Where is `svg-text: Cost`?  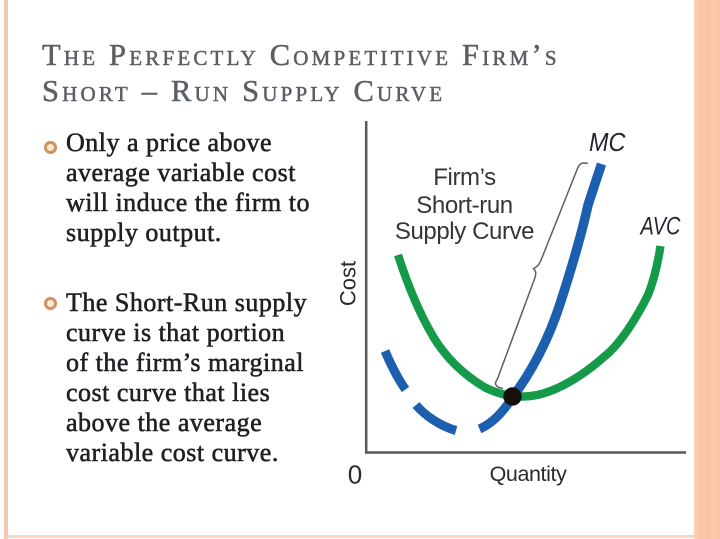
svg-text: Cost is located at coordinates (348, 283).